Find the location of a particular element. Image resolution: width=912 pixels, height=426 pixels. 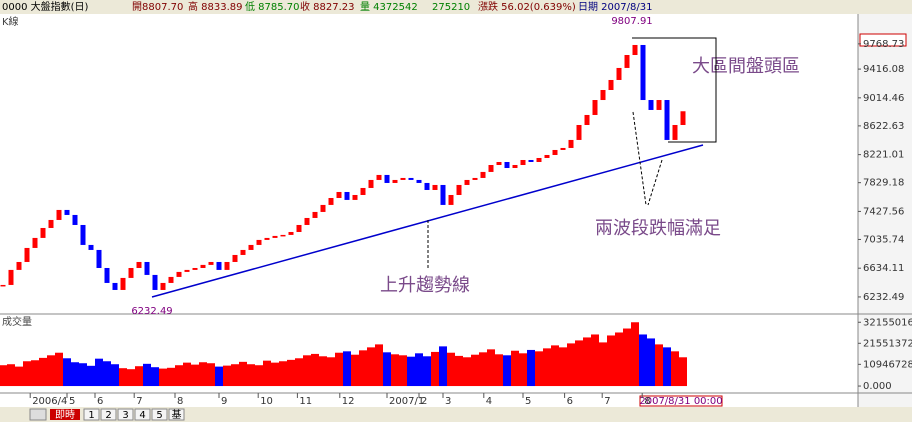

toolbar-button-label: 3 is located at coordinates (125, 415).